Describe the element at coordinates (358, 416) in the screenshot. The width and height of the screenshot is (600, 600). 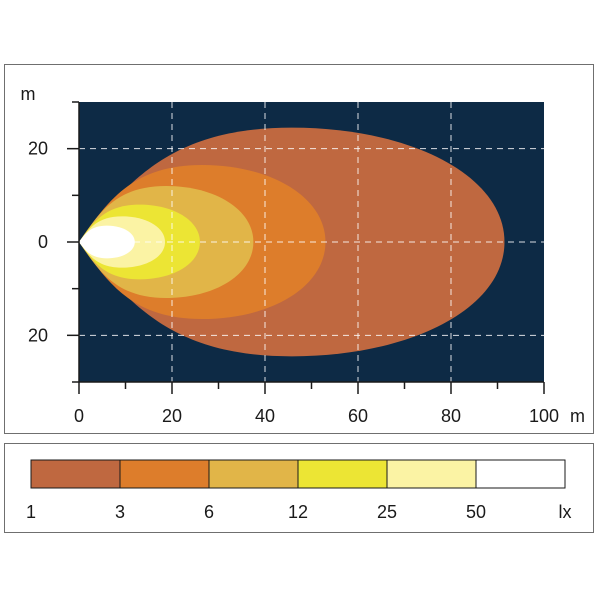
I see `x-tick-label: 60` at that location.